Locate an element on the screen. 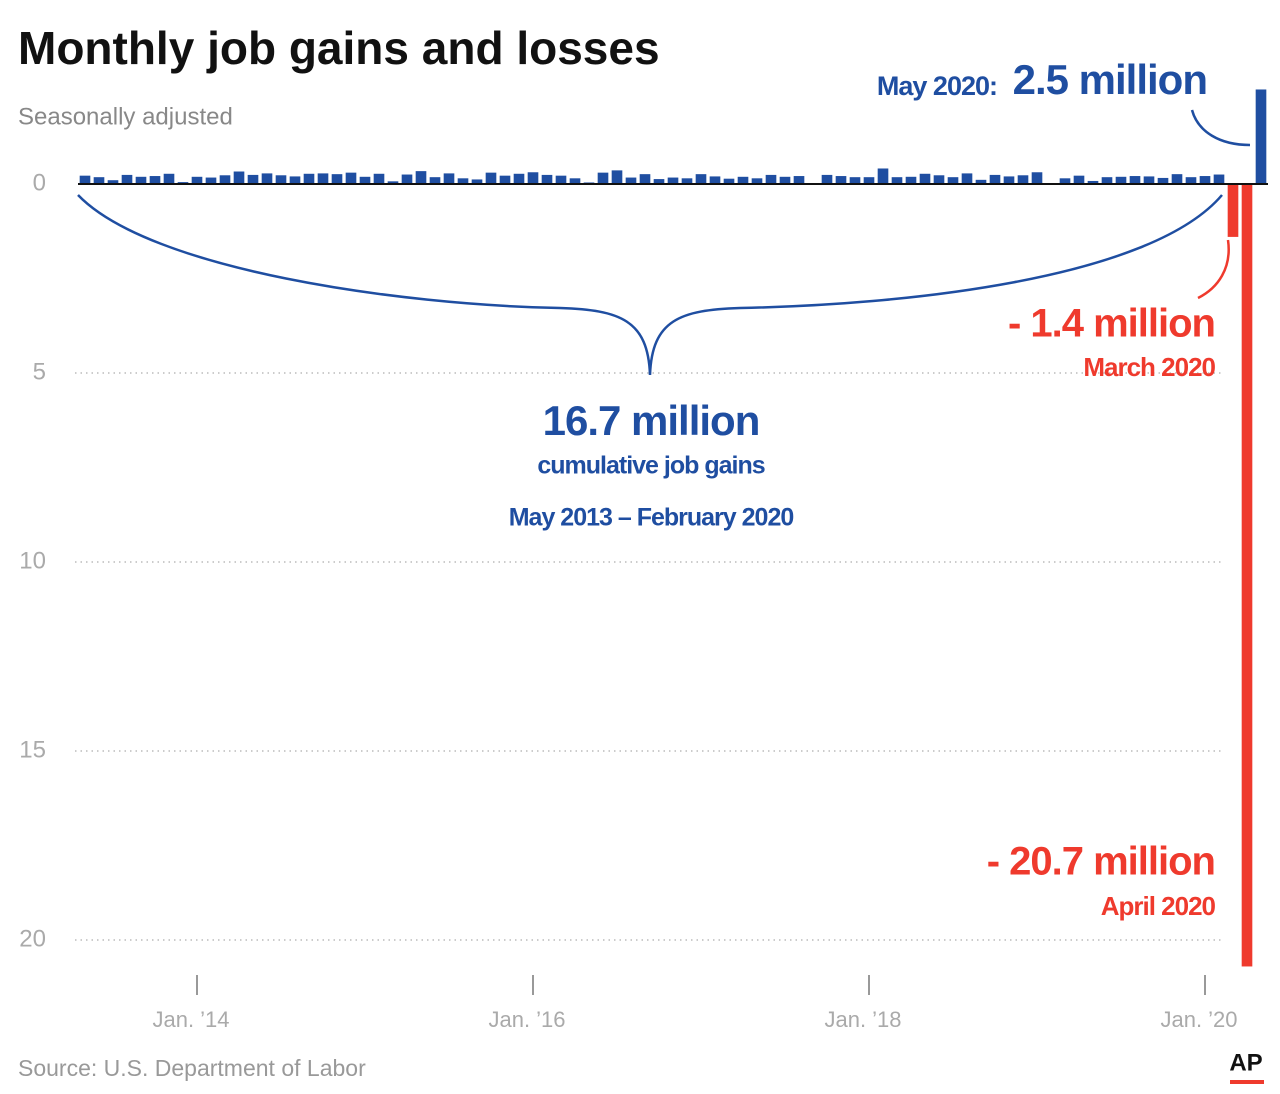  y-tick-label: 5 is located at coordinates (39, 371).